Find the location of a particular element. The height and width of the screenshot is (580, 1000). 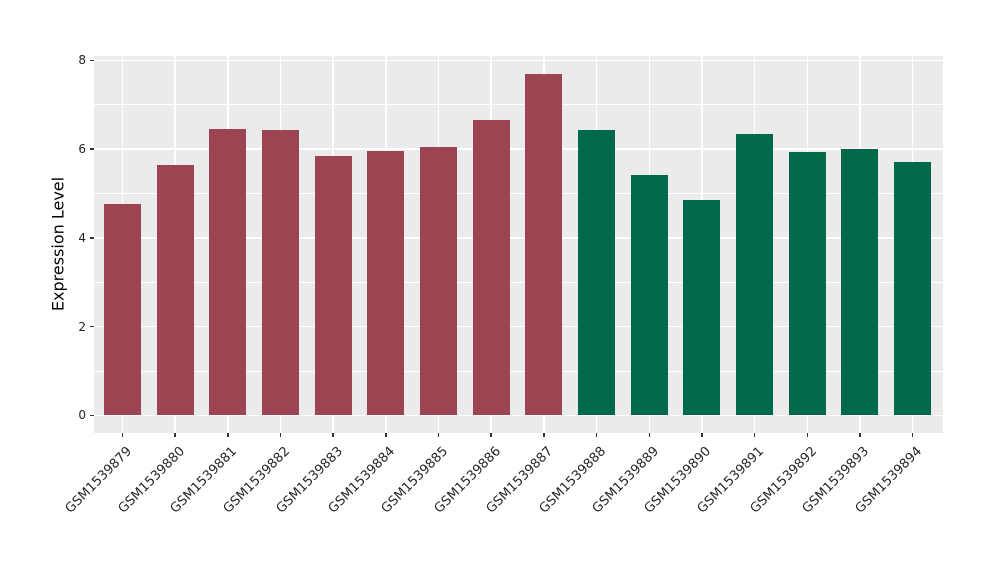

x-tick-GSM1539887 is located at coordinates (544, 435).